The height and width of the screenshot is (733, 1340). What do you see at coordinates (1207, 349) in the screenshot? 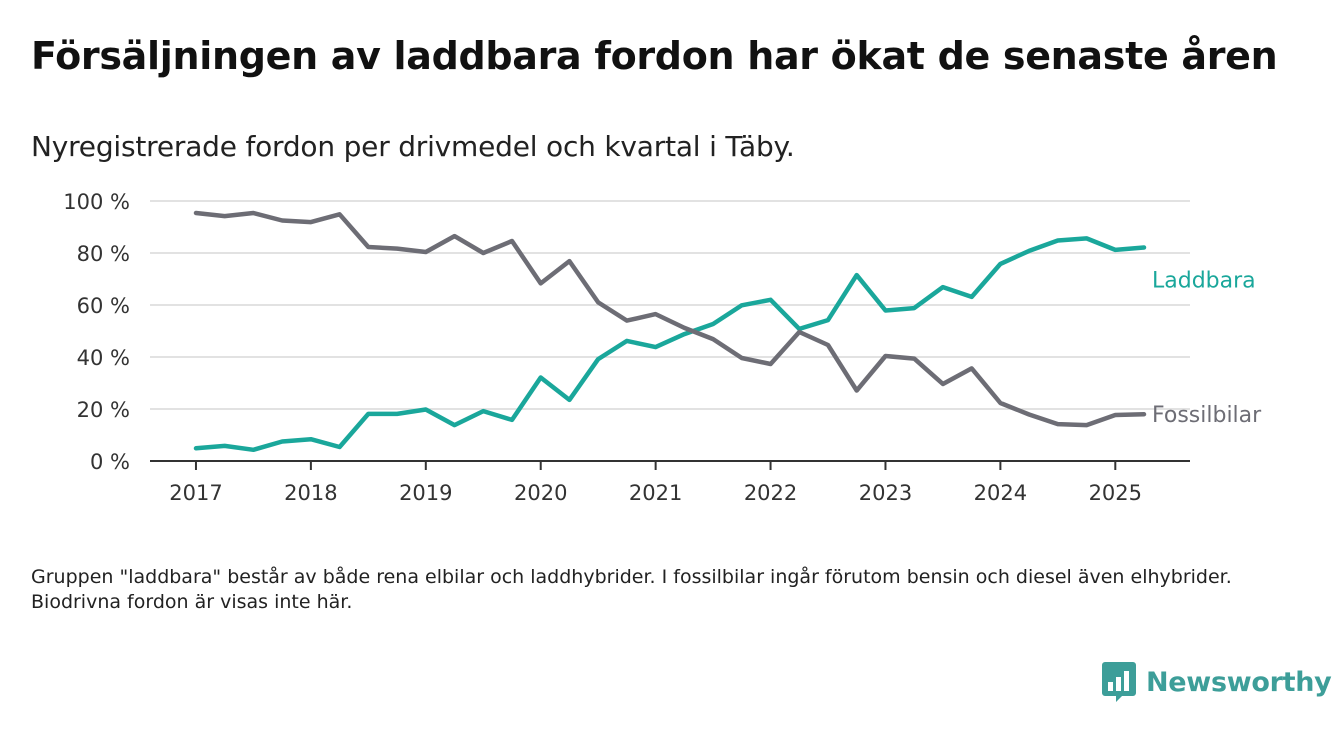
I see `series-labels: Laddbara Fossilbilar` at bounding box center [1207, 349].